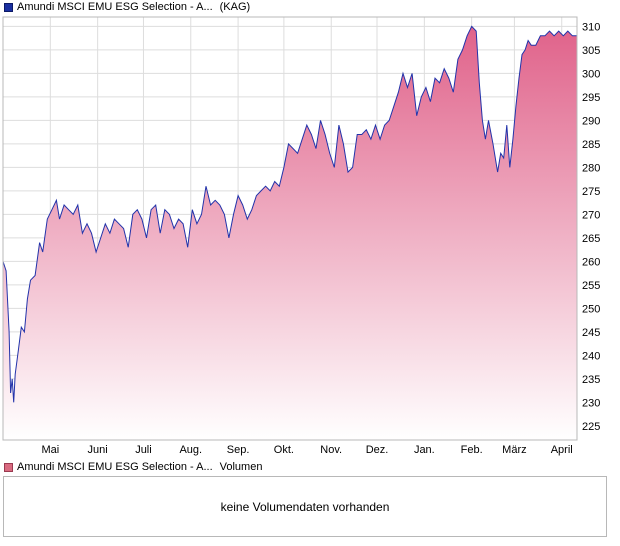 The height and width of the screenshot is (546, 620). What do you see at coordinates (284, 450) in the screenshot?
I see `x-tick-label: Okt.` at bounding box center [284, 450].